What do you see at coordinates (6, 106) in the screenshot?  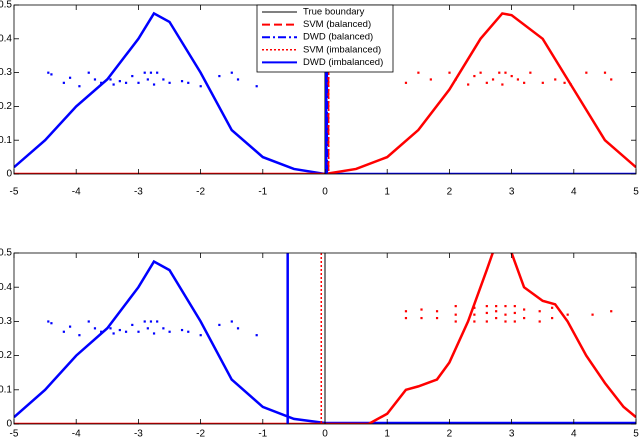 I see `y-tick-label: 0.2` at bounding box center [6, 106].